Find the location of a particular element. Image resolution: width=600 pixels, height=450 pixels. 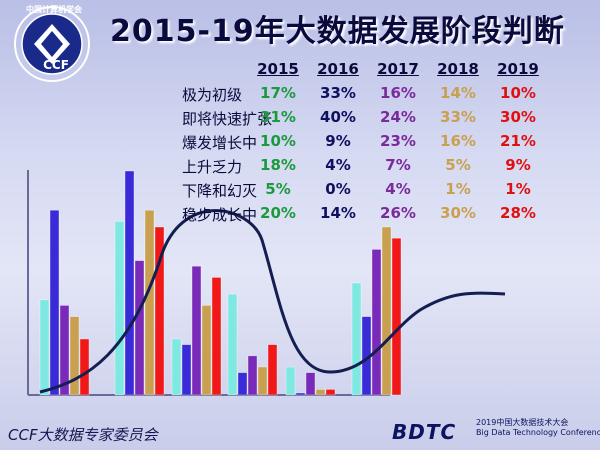

table-cell: 26% is located at coordinates (398, 213).